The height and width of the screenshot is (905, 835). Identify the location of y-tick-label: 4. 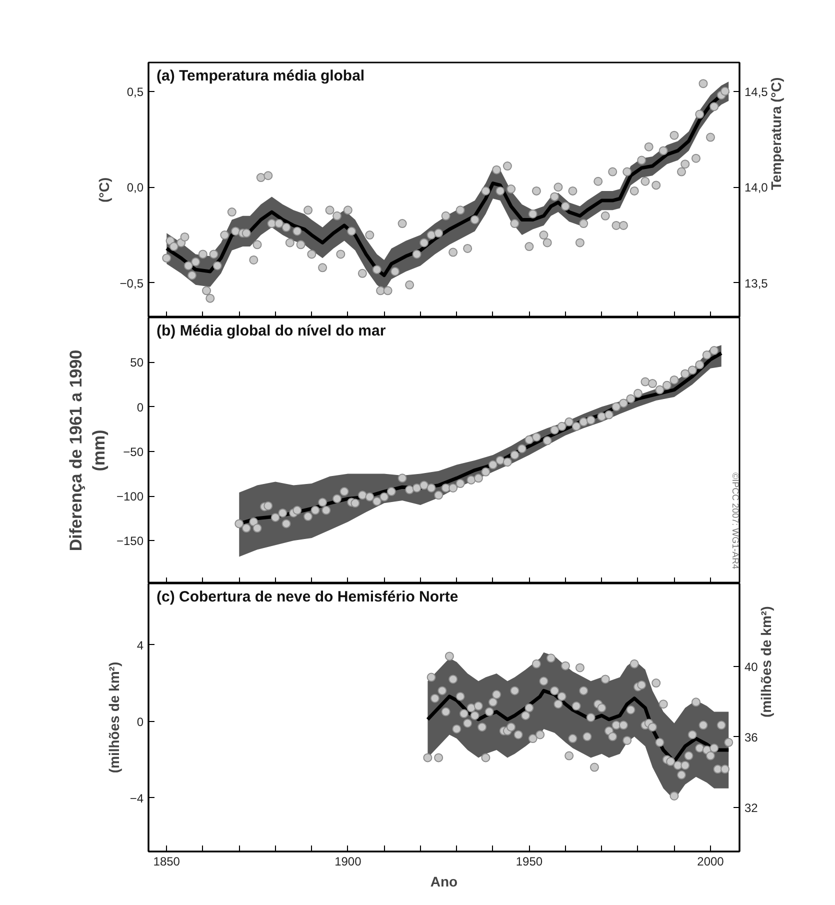
(140, 645).